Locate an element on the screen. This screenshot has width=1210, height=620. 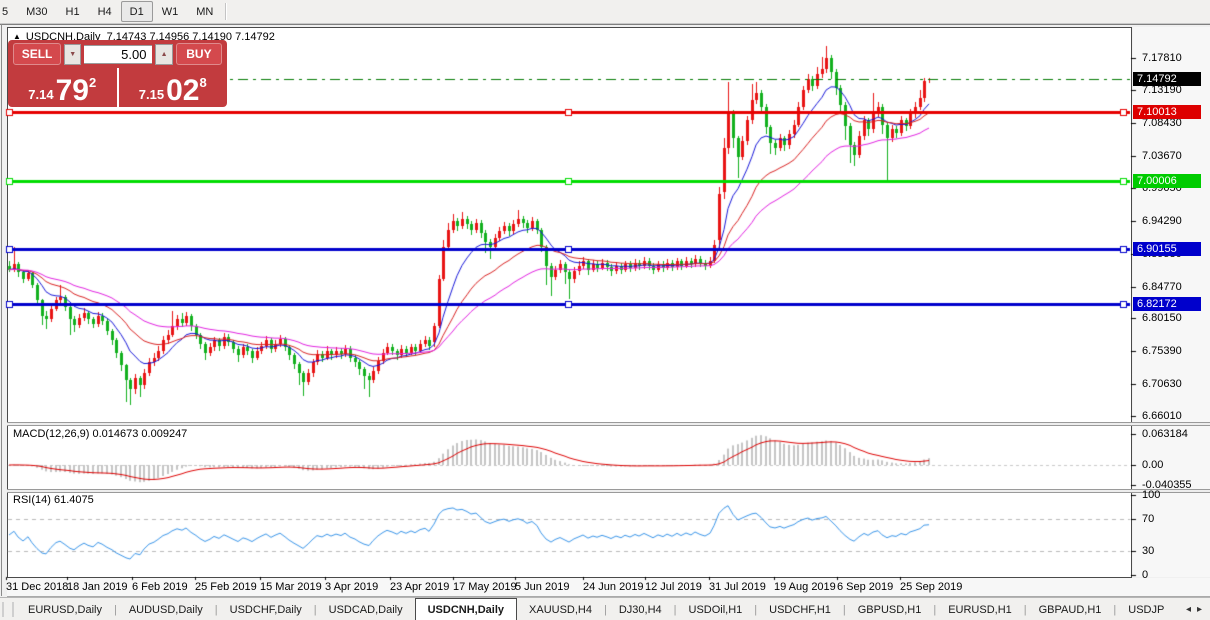
sell-price-head: 7.14 is located at coordinates (41, 94).